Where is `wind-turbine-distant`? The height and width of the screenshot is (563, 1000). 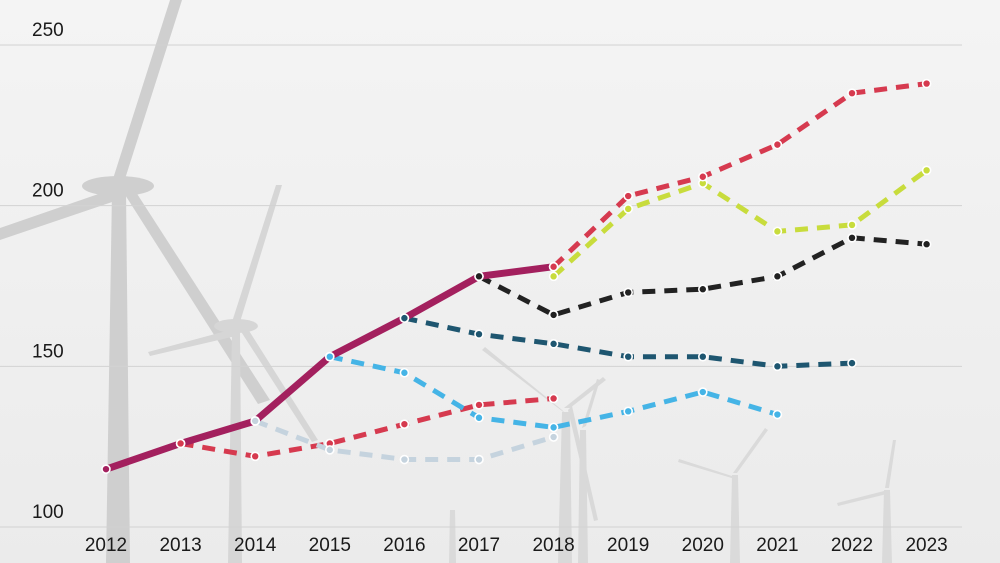 wind-turbine-distant is located at coordinates (672, 495).